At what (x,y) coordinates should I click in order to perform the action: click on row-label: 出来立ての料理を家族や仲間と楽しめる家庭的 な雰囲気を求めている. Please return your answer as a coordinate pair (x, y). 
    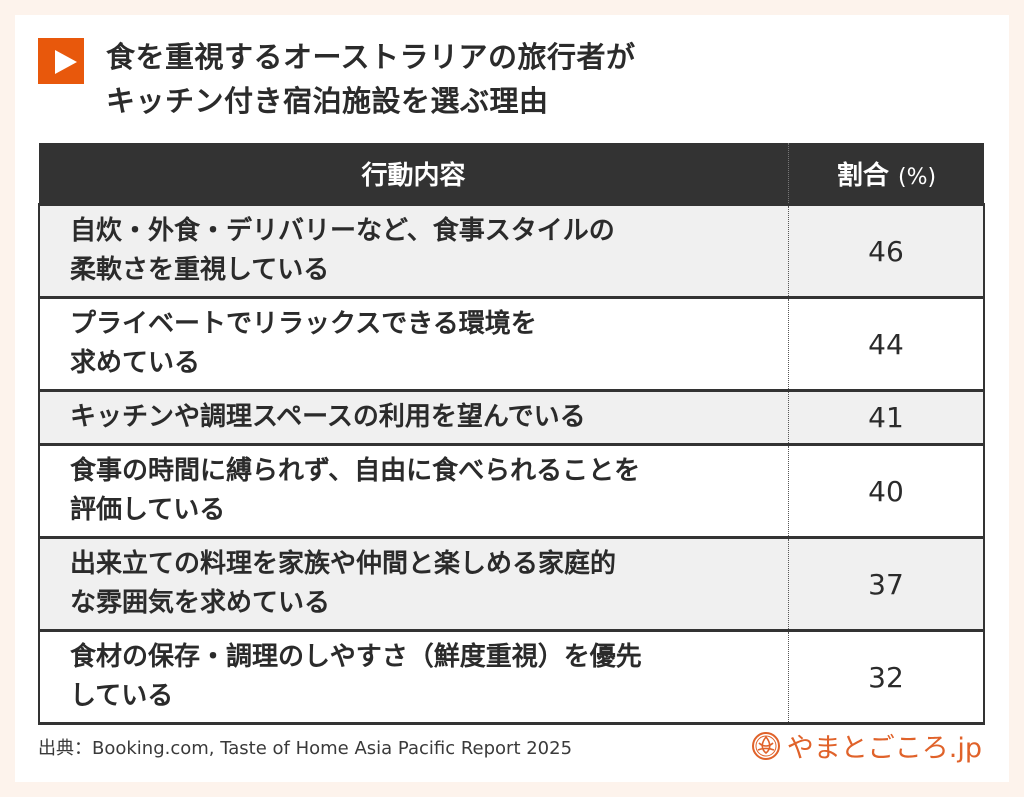
    Looking at the image, I should click on (413, 583).